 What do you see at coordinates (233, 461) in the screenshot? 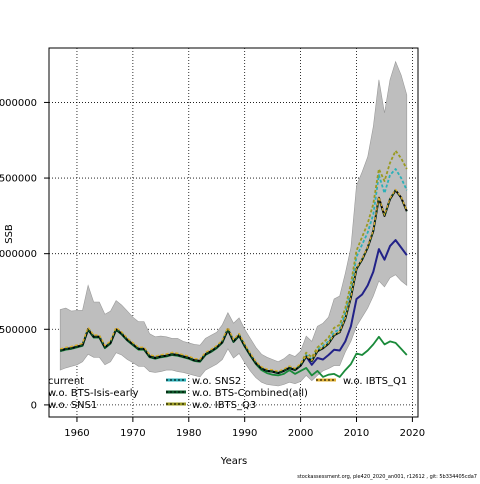
I see `x-axis-label: Years` at bounding box center [233, 461].